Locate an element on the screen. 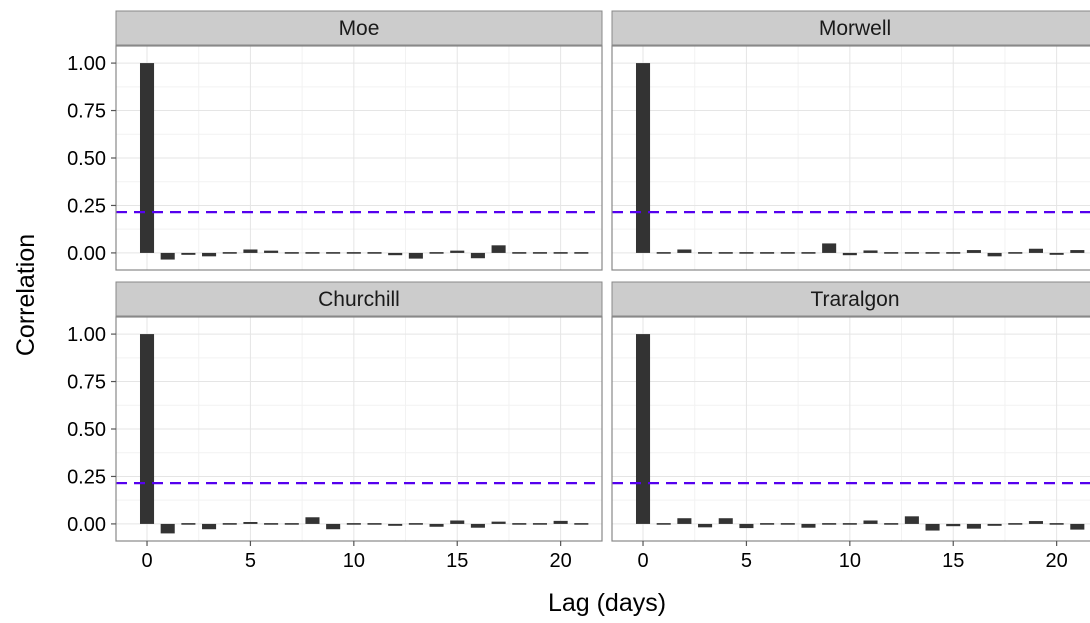 The width and height of the screenshot is (1090, 623). facet-strip-label: Moe is located at coordinates (359, 28).